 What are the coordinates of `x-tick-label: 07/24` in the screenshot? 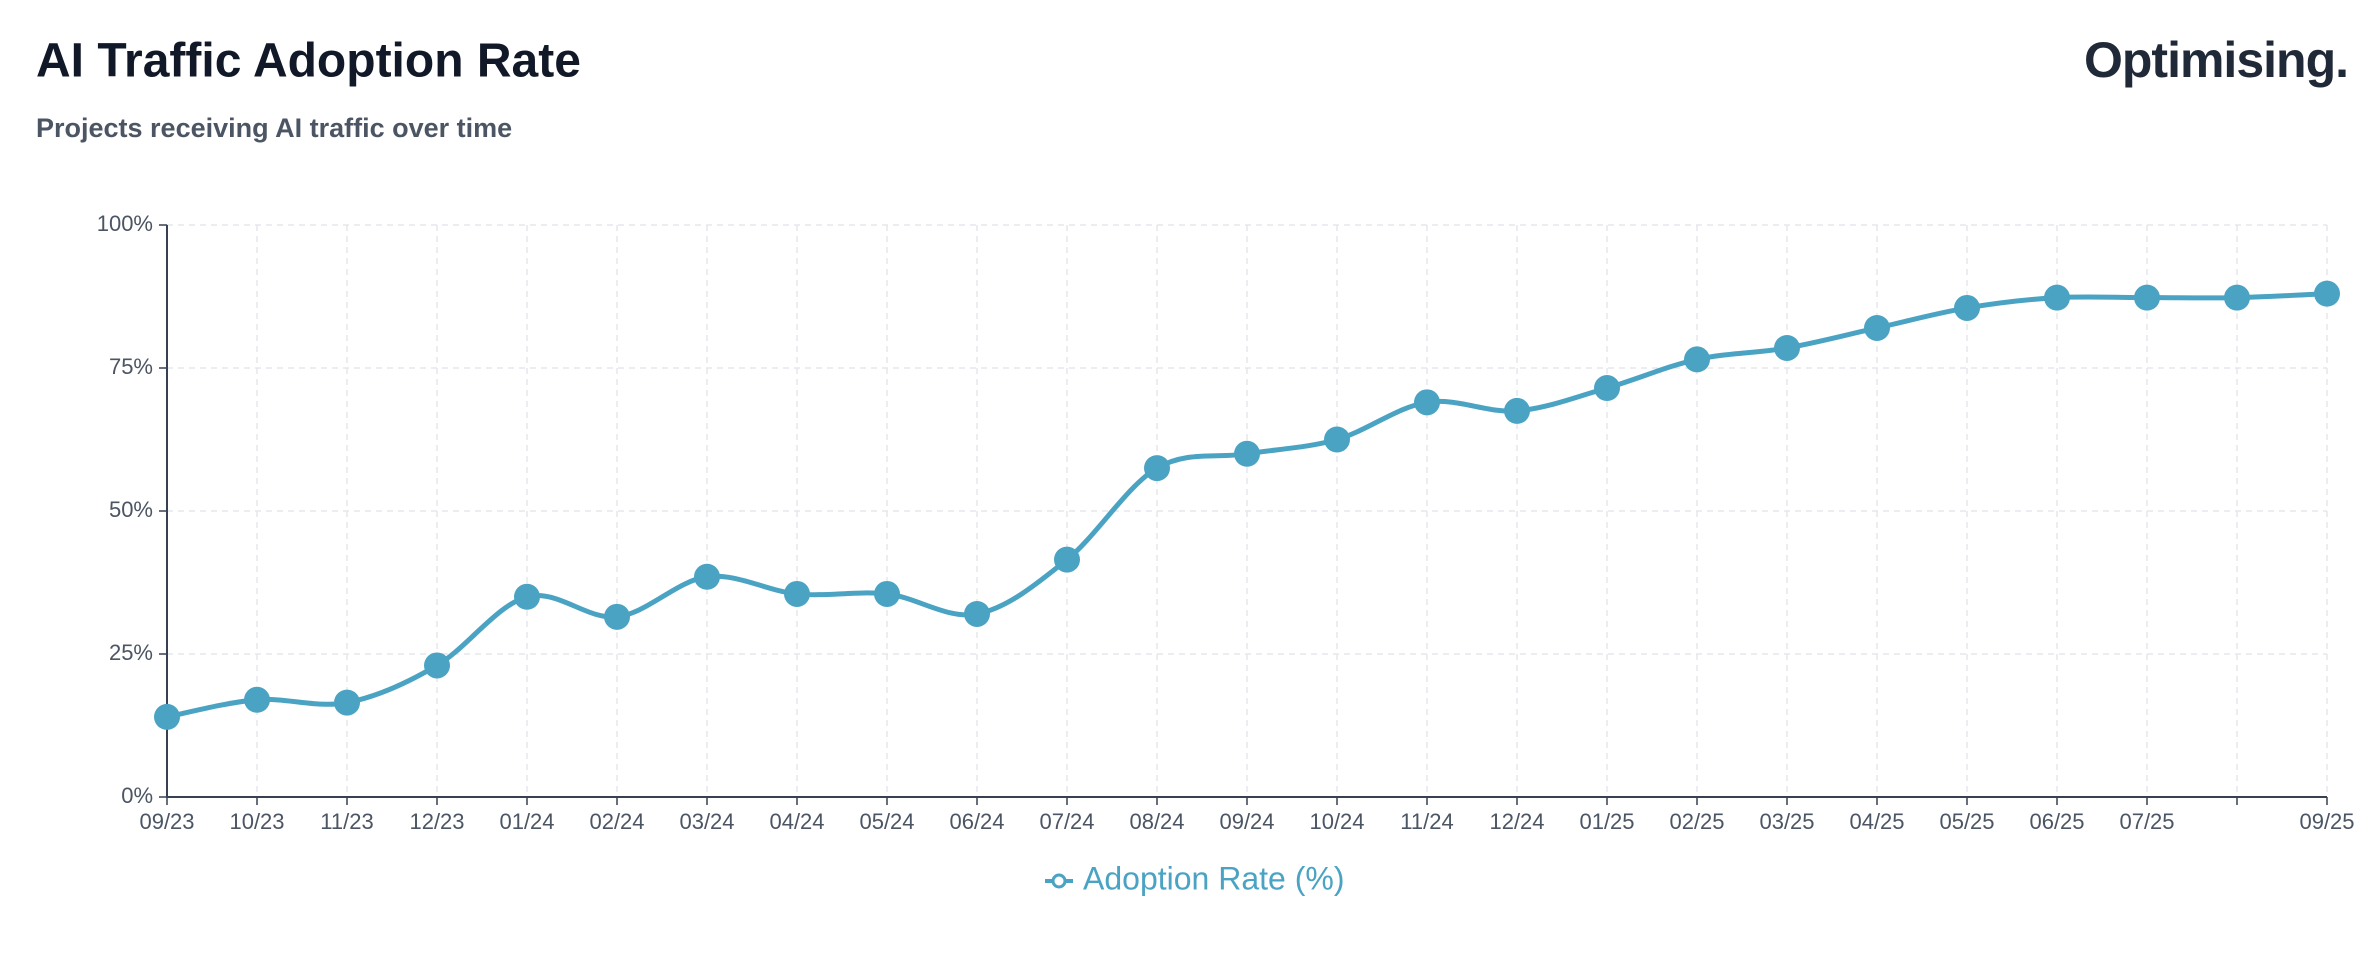 It's located at (1066, 821).